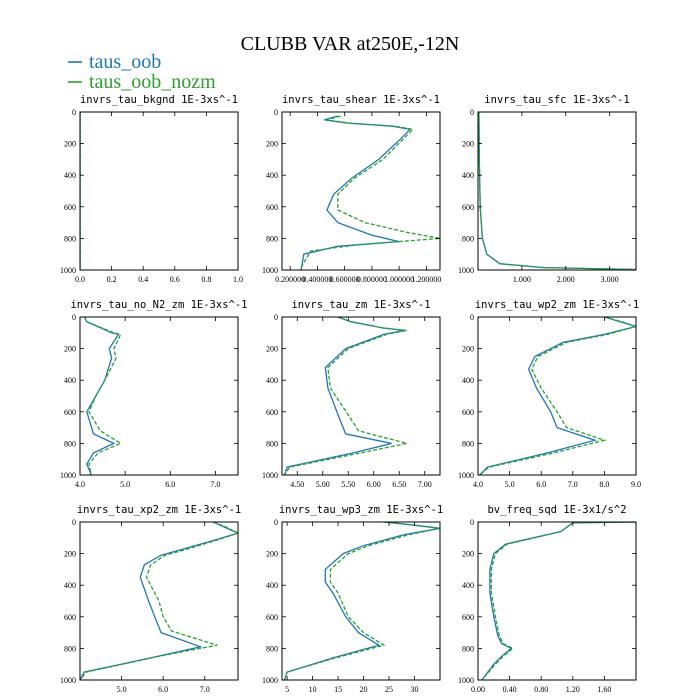 Image resolution: width=700 pixels, height=700 pixels. I want to click on x-tick-label: 7.00, so click(425, 484).